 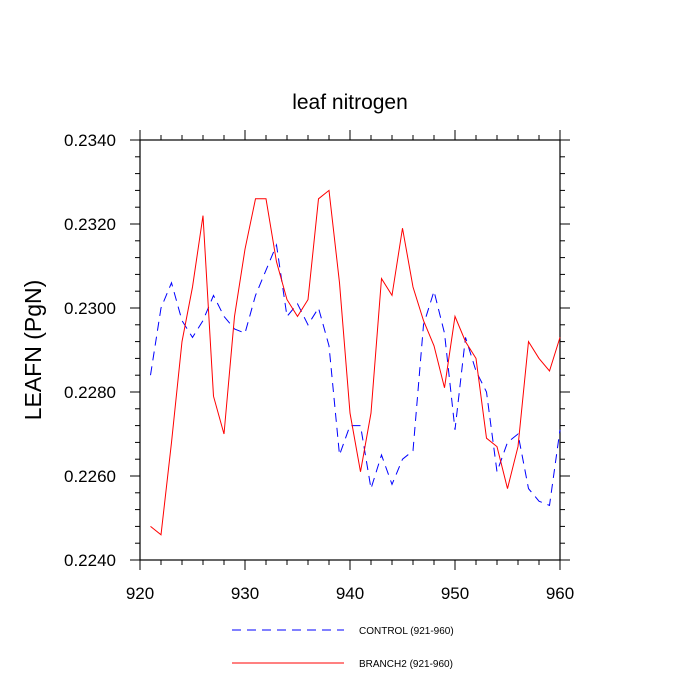 What do you see at coordinates (90, 392) in the screenshot?
I see `y-tick-label: 0.2280` at bounding box center [90, 392].